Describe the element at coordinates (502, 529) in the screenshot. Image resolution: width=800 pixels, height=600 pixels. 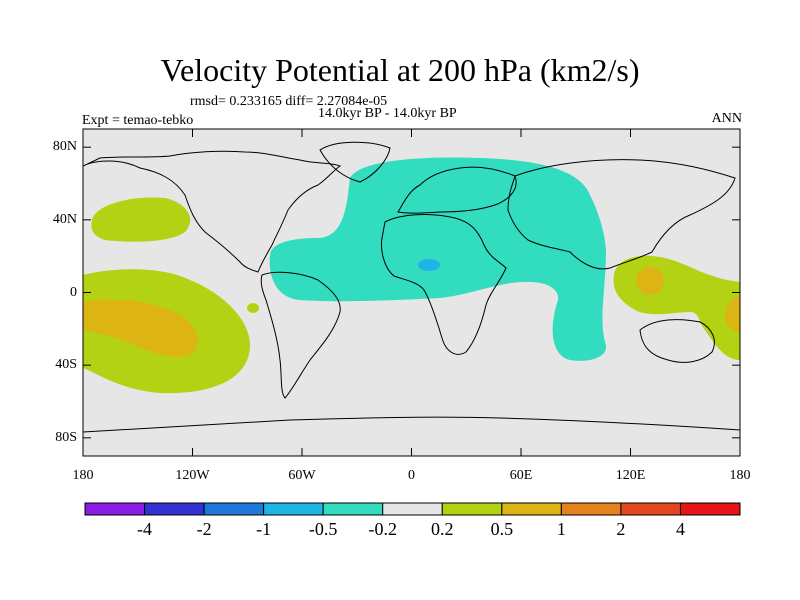
I see `colorbar-label: 0.5` at that location.